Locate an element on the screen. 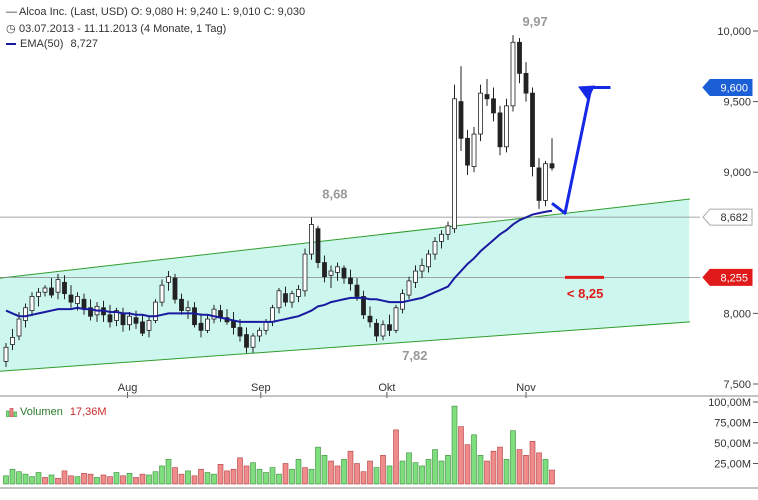 The height and width of the screenshot is (500, 758). annotation-label: 7,82 is located at coordinates (414, 355).